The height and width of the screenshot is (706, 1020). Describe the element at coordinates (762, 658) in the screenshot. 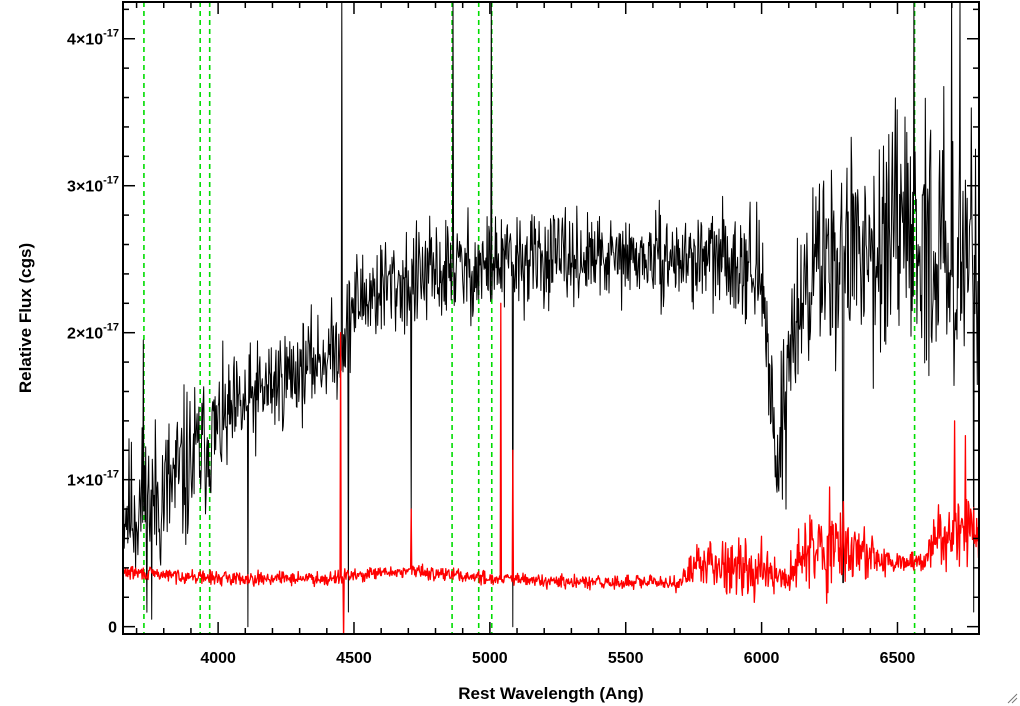

I see `x-tick-label: 6000` at that location.